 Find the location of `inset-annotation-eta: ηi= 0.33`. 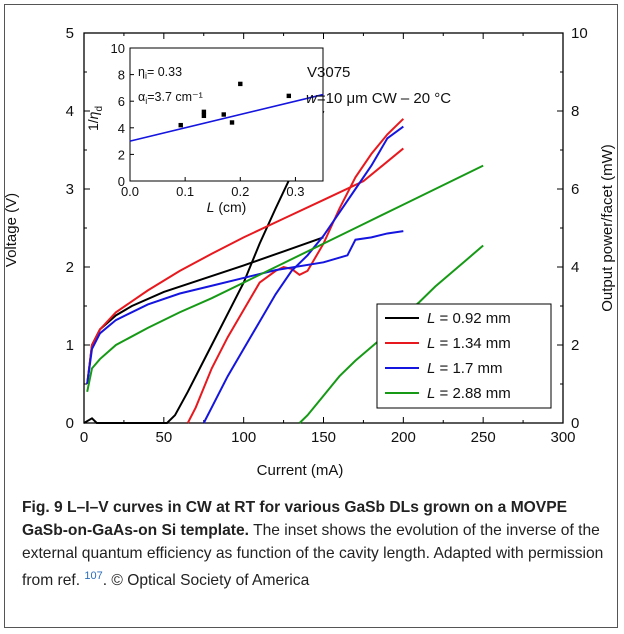

inset-annotation-eta: ηi= 0.33 is located at coordinates (160, 73).